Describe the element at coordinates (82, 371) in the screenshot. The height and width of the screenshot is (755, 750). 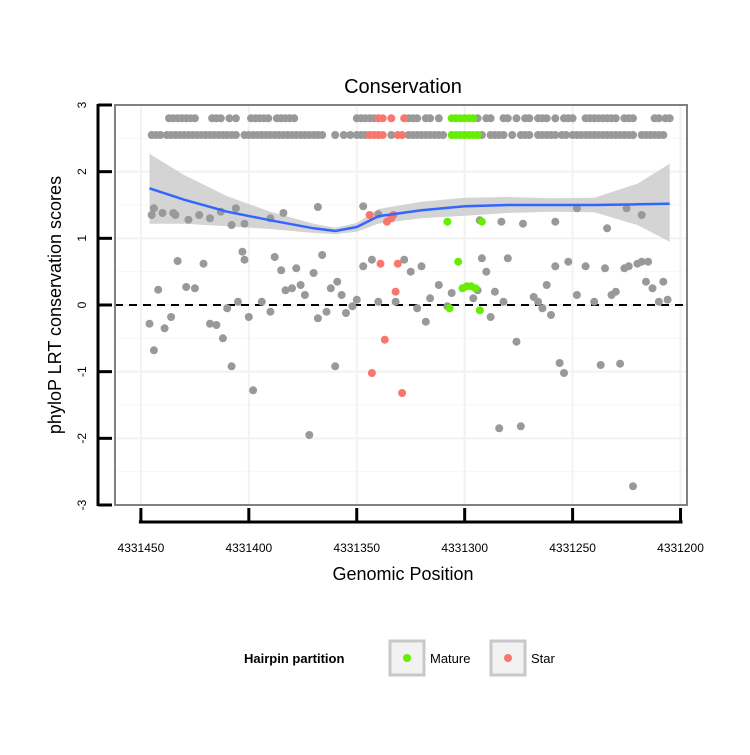
I see `y-tick-label: -1` at that location.